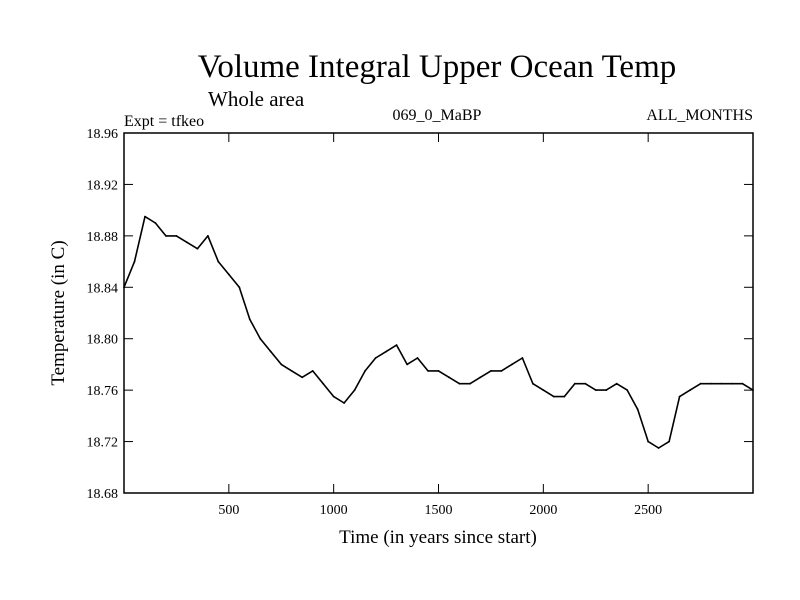  What do you see at coordinates (103, 340) in the screenshot?
I see `y-tick-label: 18.80` at bounding box center [103, 340].